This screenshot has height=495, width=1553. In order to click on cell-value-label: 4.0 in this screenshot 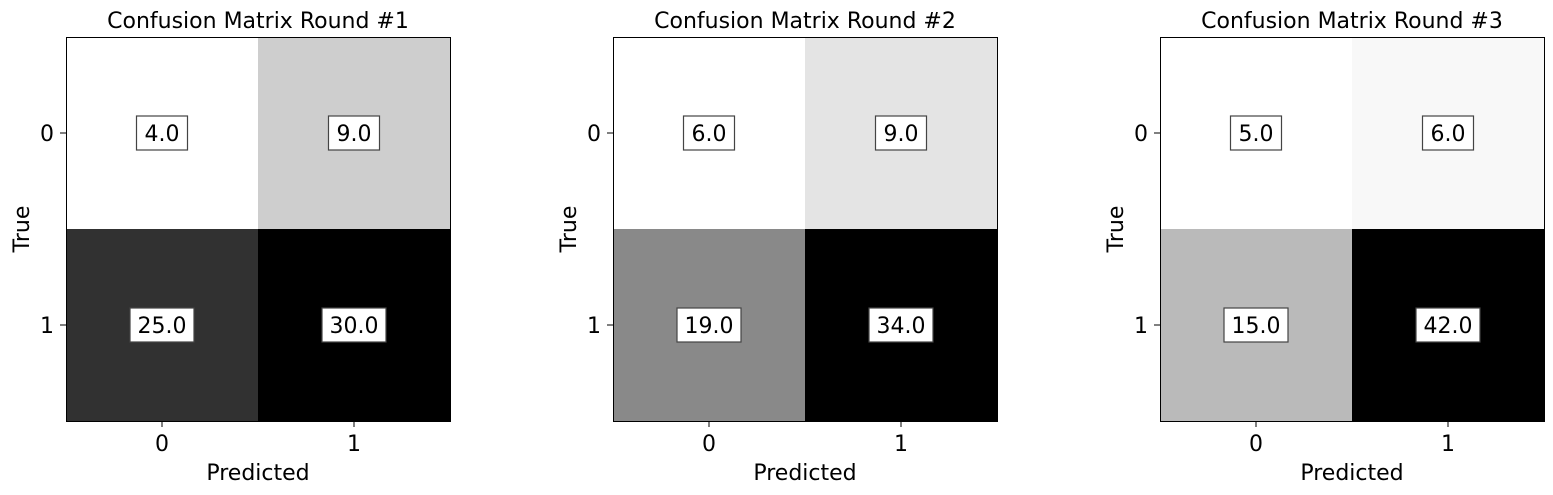, I will do `click(162, 134)`.